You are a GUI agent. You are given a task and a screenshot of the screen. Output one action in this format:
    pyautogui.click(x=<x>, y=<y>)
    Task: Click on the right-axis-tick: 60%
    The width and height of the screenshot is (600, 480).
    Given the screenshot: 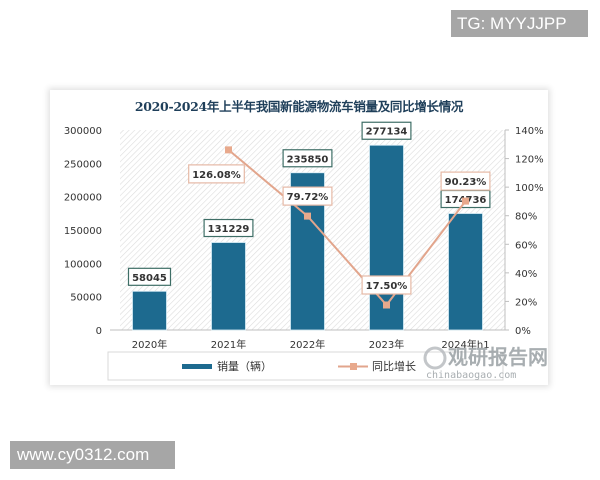 What is the action you would take?
    pyautogui.click(x=526, y=245)
    